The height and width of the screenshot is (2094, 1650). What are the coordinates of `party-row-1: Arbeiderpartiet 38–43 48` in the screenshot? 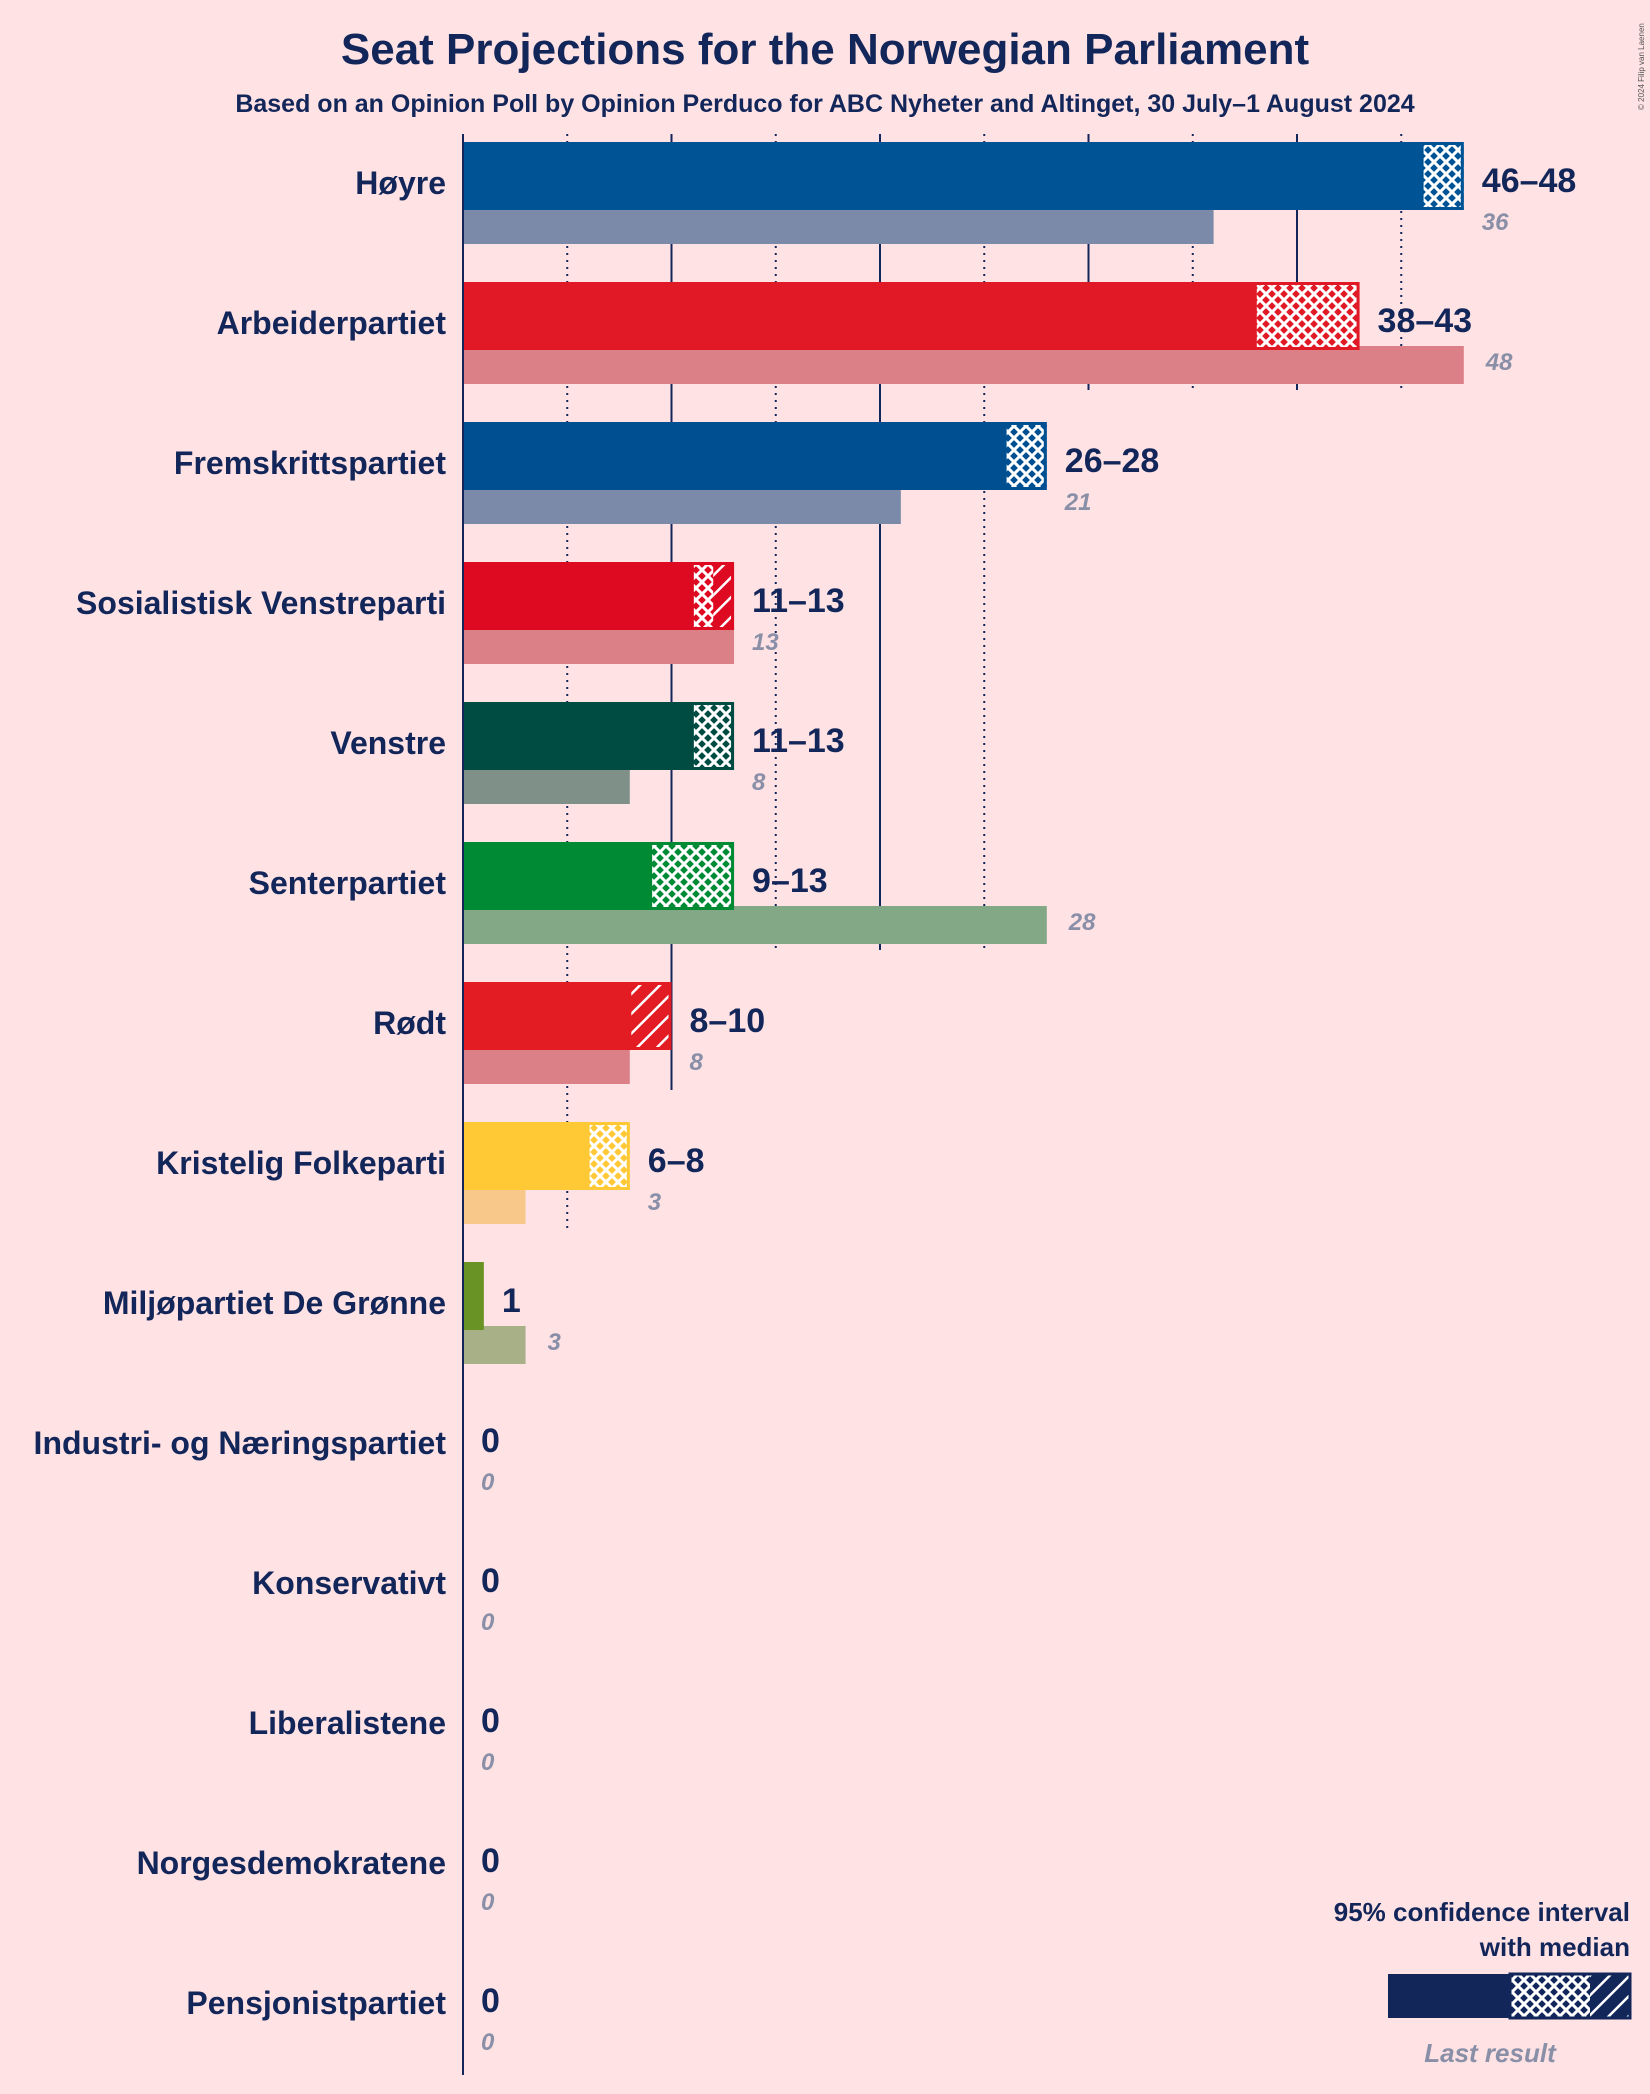 It's located at (865, 333).